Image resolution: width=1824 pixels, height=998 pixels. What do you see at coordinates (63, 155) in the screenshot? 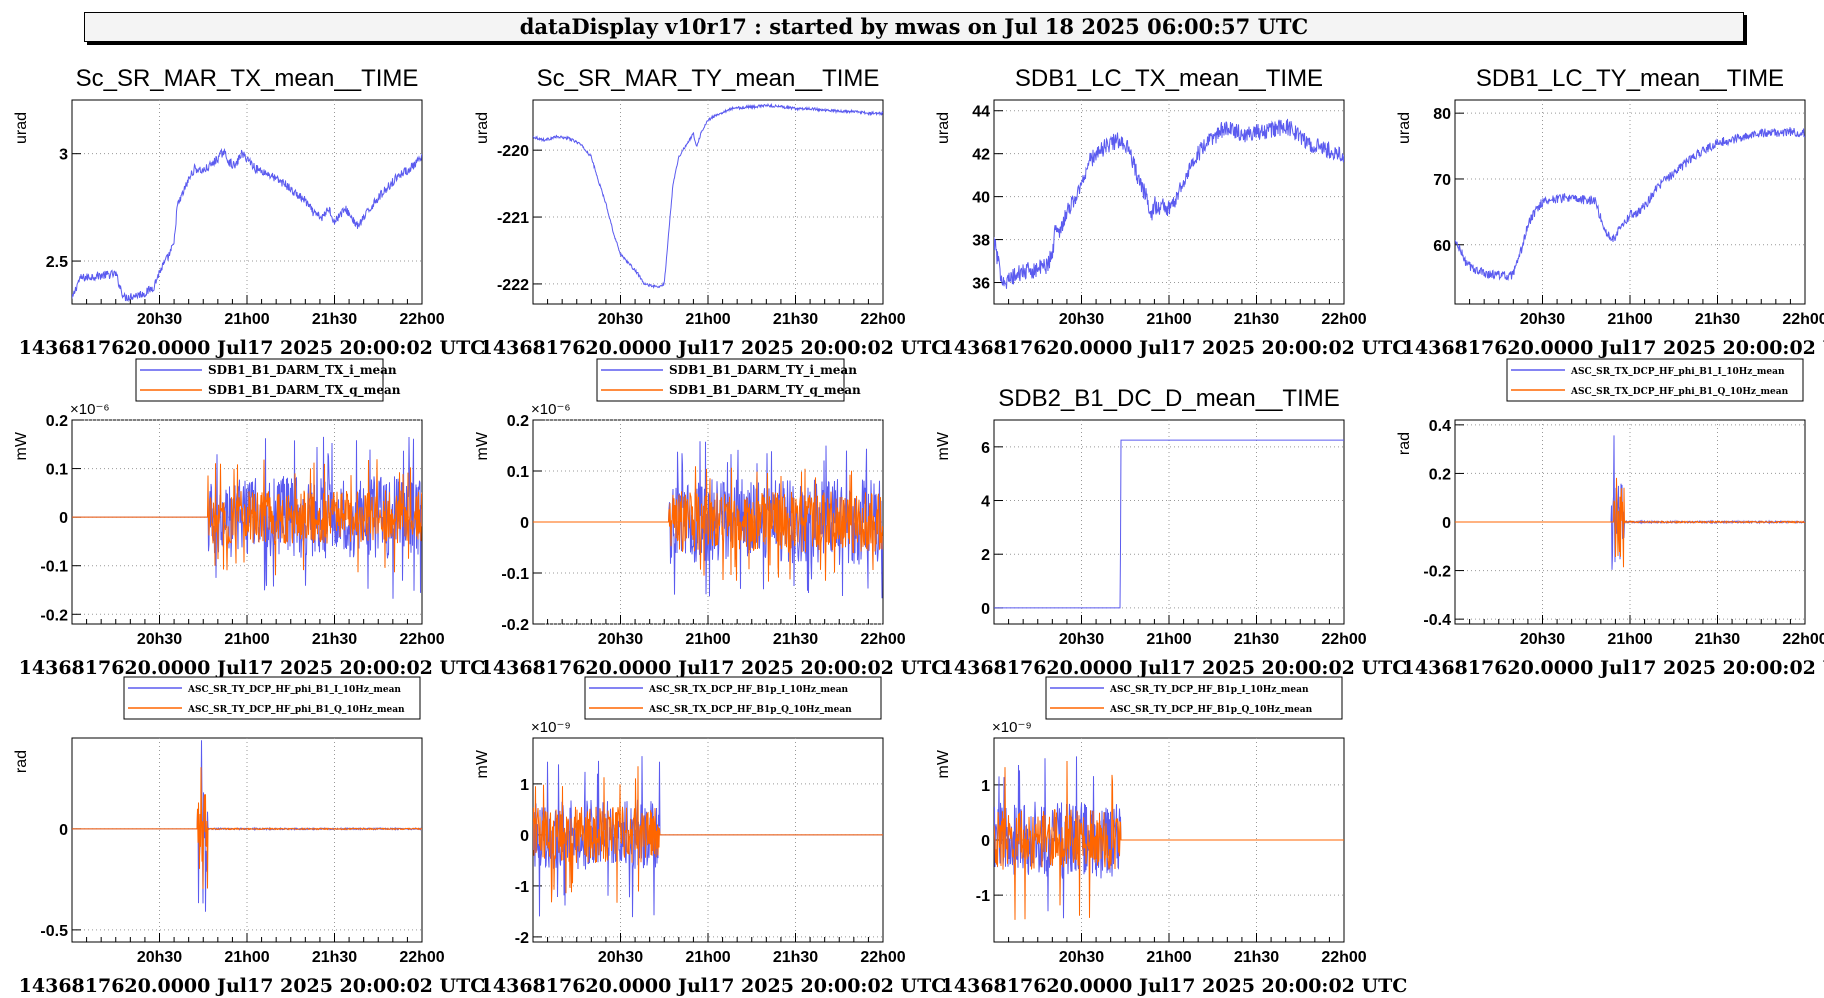
I see `y-tick-label: 3` at bounding box center [63, 155].